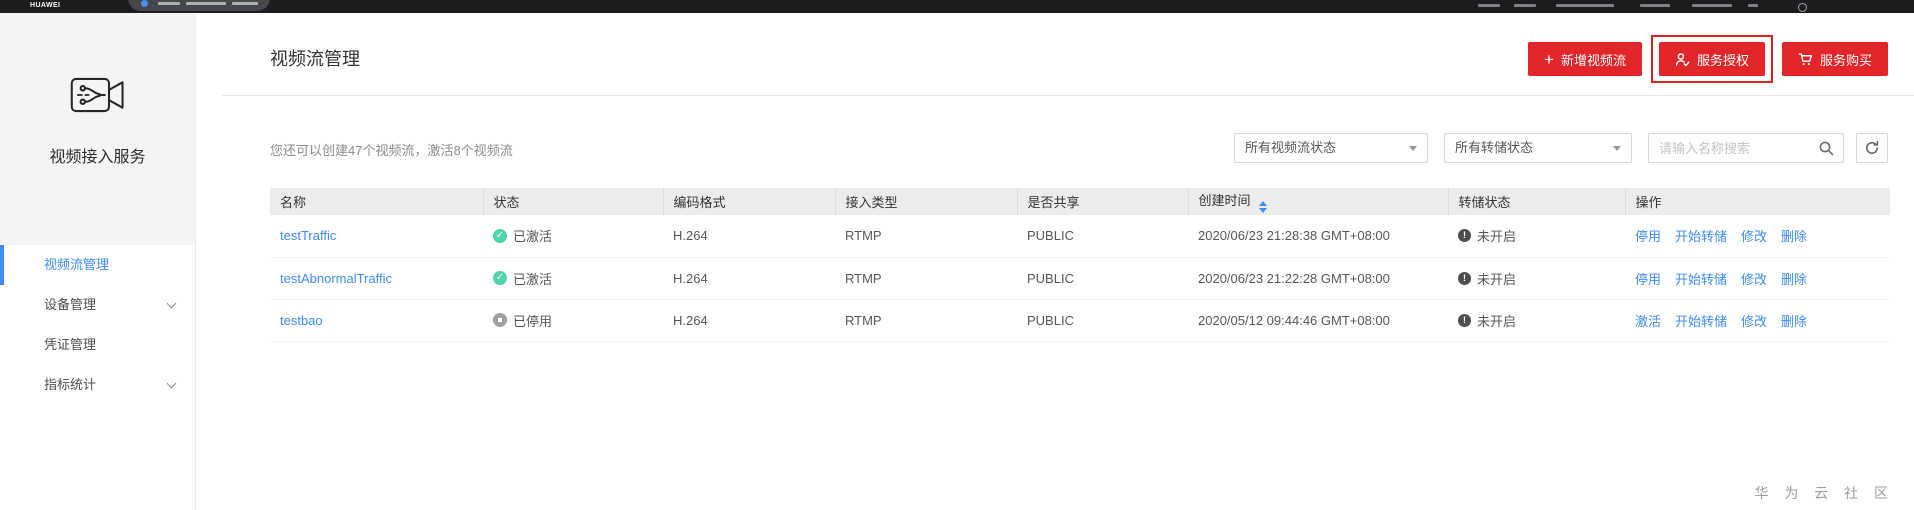 The height and width of the screenshot is (510, 1914). What do you see at coordinates (336, 278) in the screenshot?
I see `stream-name-link: testAbnormalTraffic` at bounding box center [336, 278].